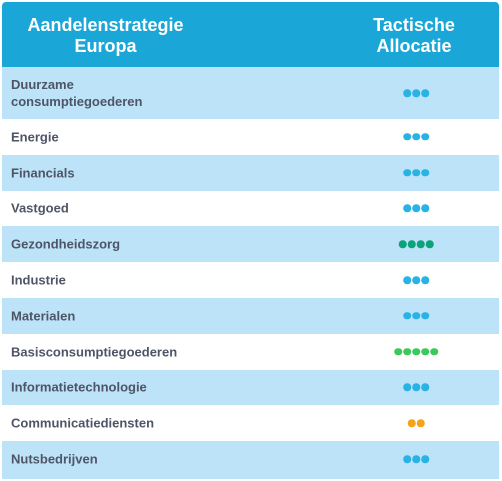 Image resolution: width=502 pixels, height=481 pixels. What do you see at coordinates (66, 244) in the screenshot?
I see `sector-label-line1: Gezondheidszorg` at bounding box center [66, 244].